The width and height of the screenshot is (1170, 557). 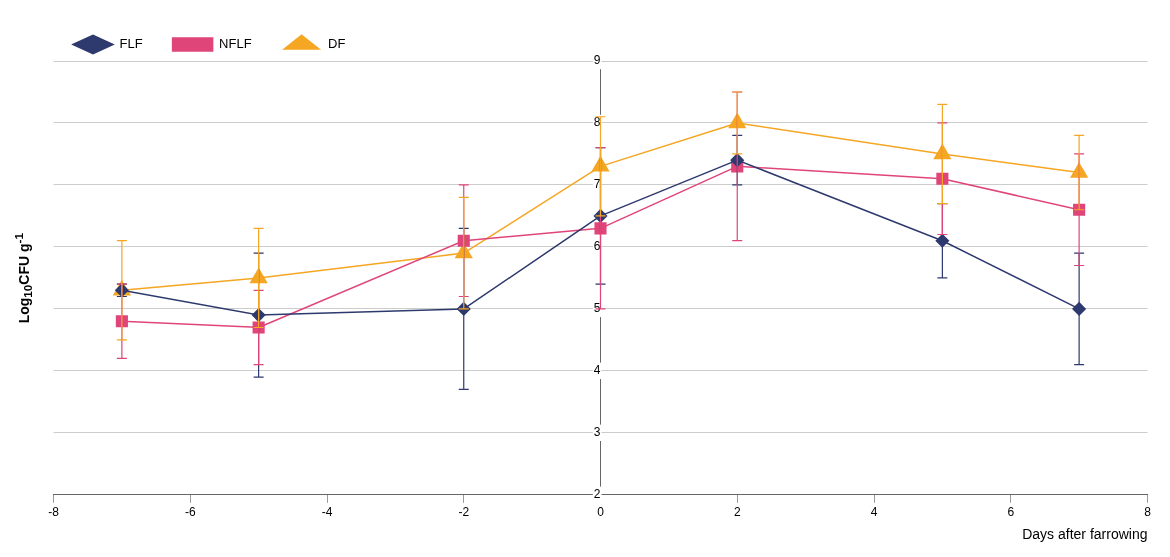 What do you see at coordinates (597, 308) in the screenshot?
I see `y-tick-label: 5` at bounding box center [597, 308].